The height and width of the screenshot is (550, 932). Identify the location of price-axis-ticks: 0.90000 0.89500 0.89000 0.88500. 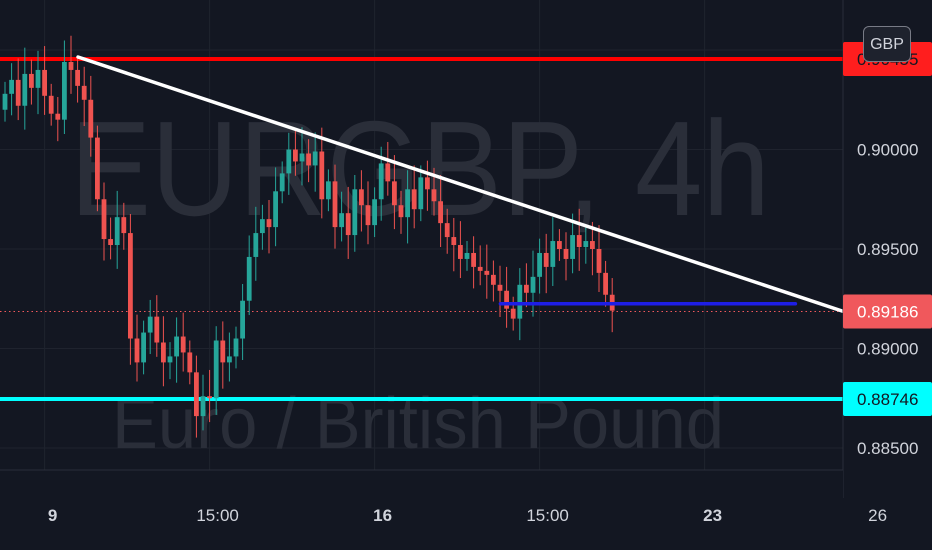
(887, 299).